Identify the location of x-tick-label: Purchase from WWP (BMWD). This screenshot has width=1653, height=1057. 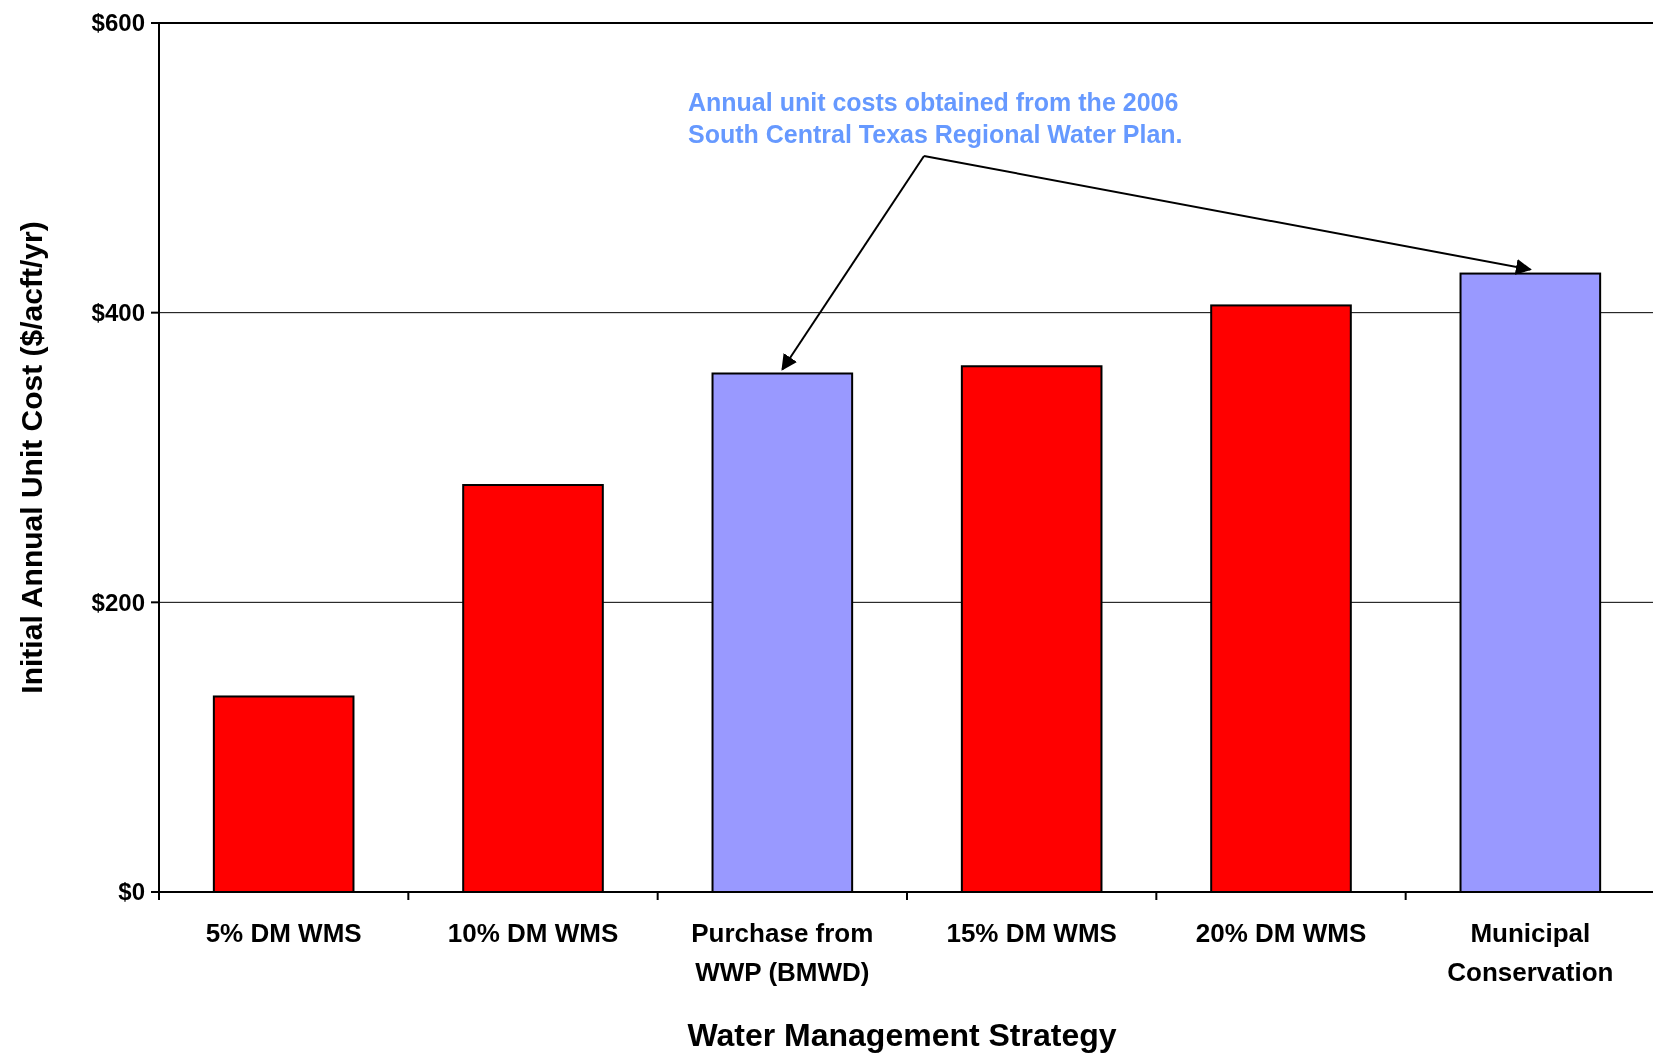
(782, 952).